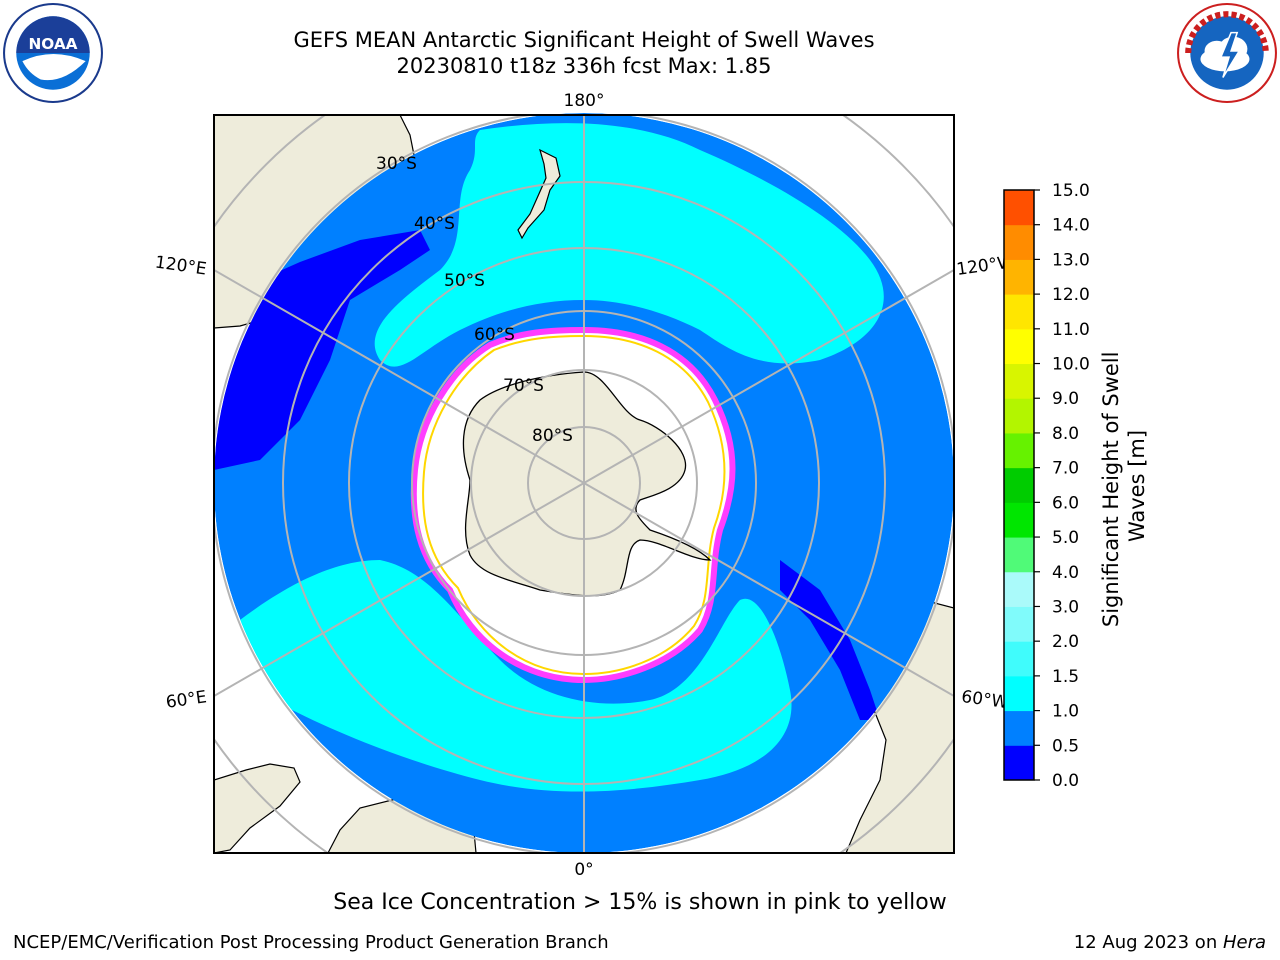  What do you see at coordinates (494, 335) in the screenshot?
I see `lat-label-60s: 60°S` at bounding box center [494, 335].